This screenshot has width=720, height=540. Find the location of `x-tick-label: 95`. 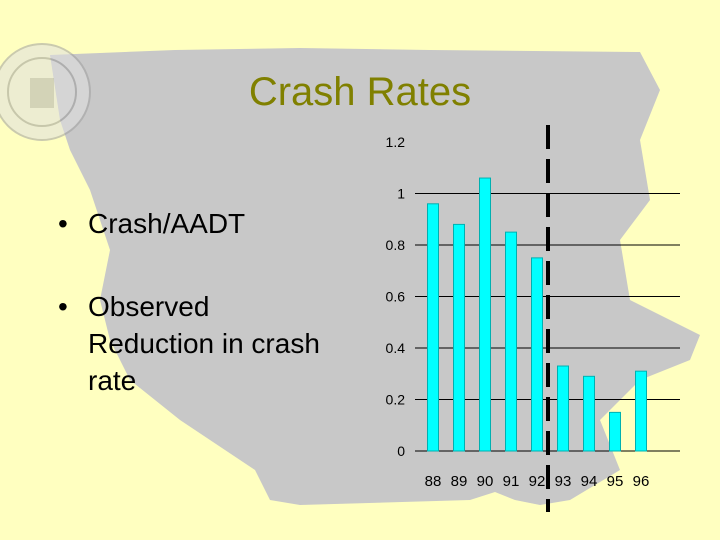

x-tick-label: 95 is located at coordinates (615, 481).